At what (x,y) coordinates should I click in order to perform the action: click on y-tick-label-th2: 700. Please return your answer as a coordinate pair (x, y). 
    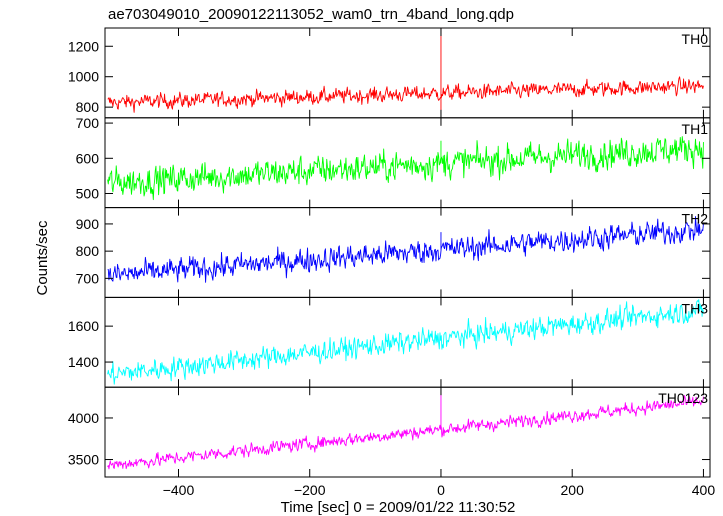
    Looking at the image, I should click on (88, 278).